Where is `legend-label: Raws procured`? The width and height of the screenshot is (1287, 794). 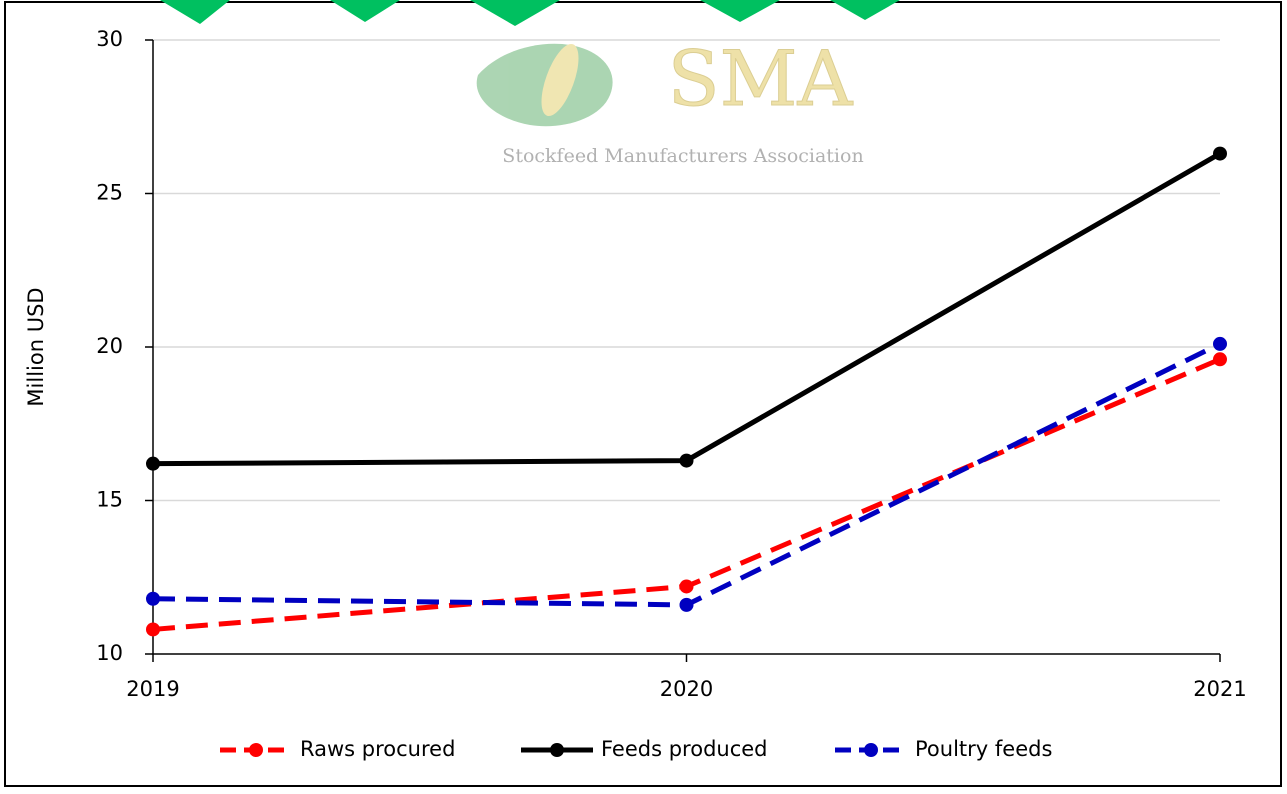 legend-label: Raws procured is located at coordinates (377, 749).